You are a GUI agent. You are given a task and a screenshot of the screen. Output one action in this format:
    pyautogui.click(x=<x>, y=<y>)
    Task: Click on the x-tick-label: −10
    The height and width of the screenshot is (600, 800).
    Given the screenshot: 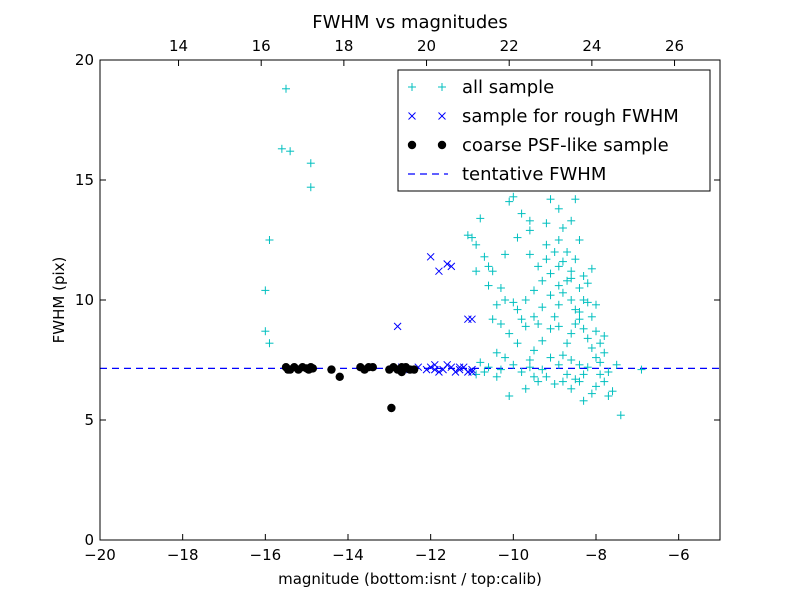 What is the action you would take?
    pyautogui.click(x=514, y=555)
    